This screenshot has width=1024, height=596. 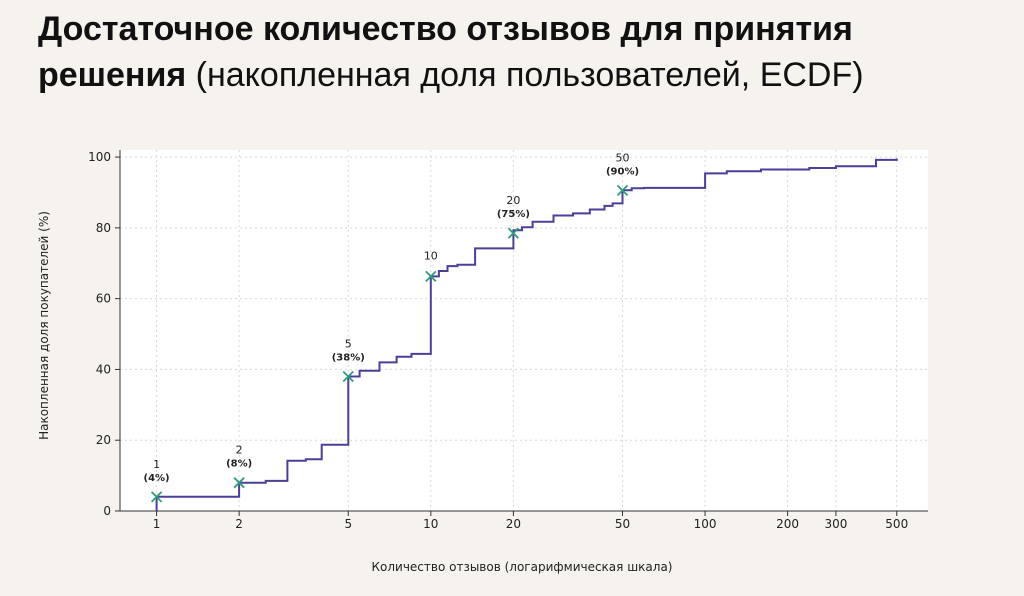 I want to click on y-tick-label: 20, so click(x=103, y=440).